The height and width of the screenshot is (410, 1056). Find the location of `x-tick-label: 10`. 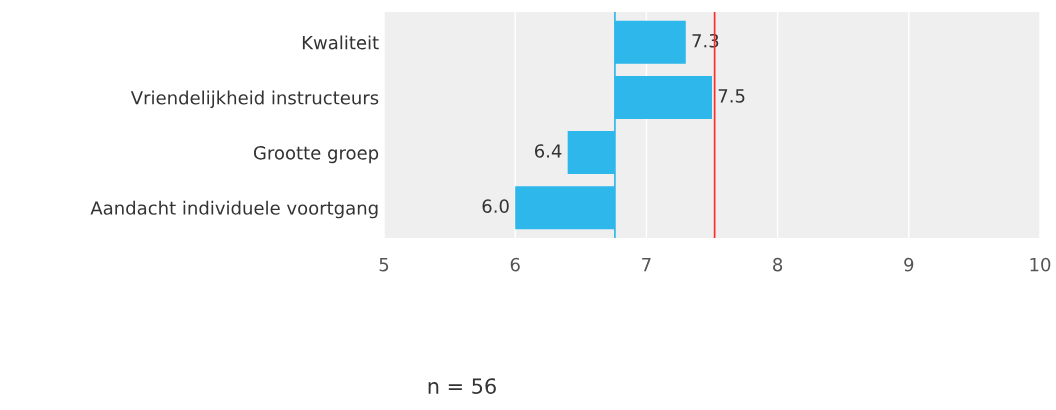

x-tick-label: 10 is located at coordinates (1040, 264).